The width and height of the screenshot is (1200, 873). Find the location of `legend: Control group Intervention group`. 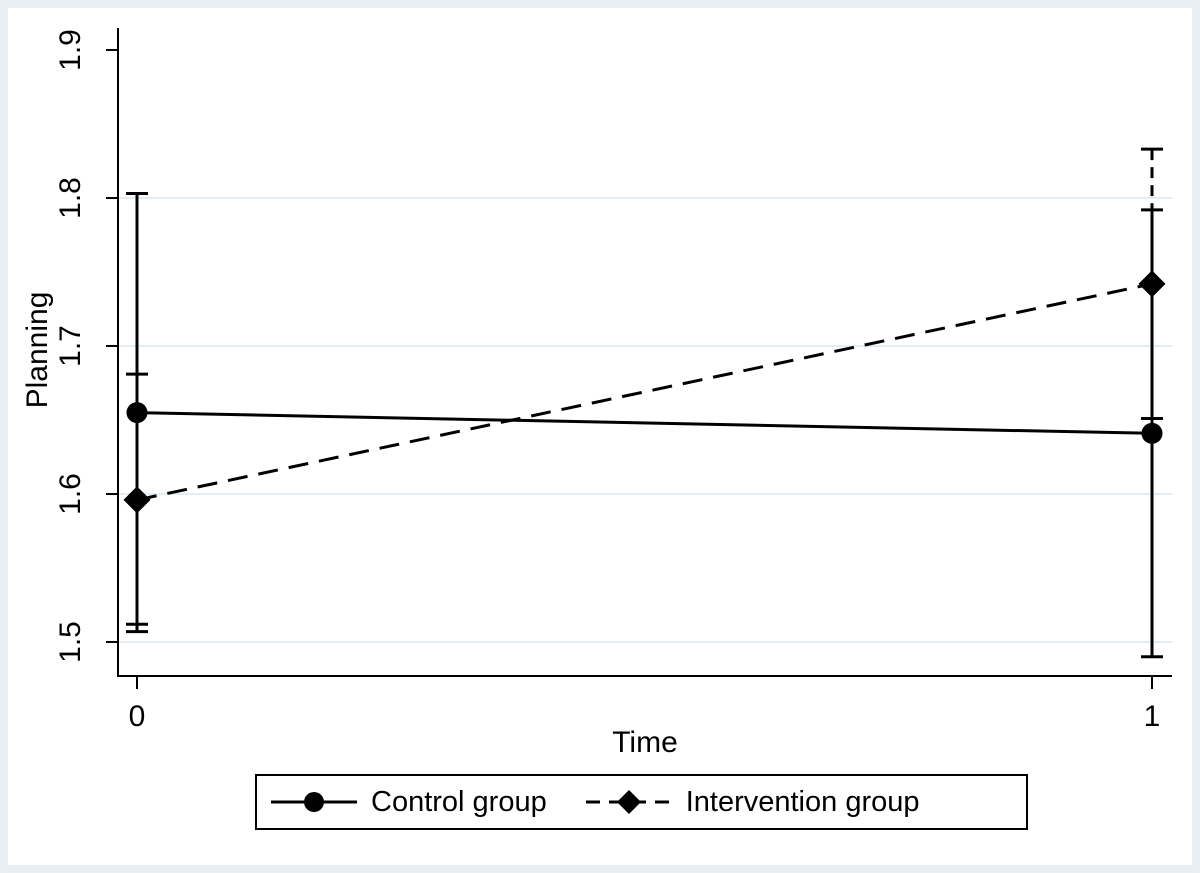

legend: Control group Intervention group is located at coordinates (641, 802).